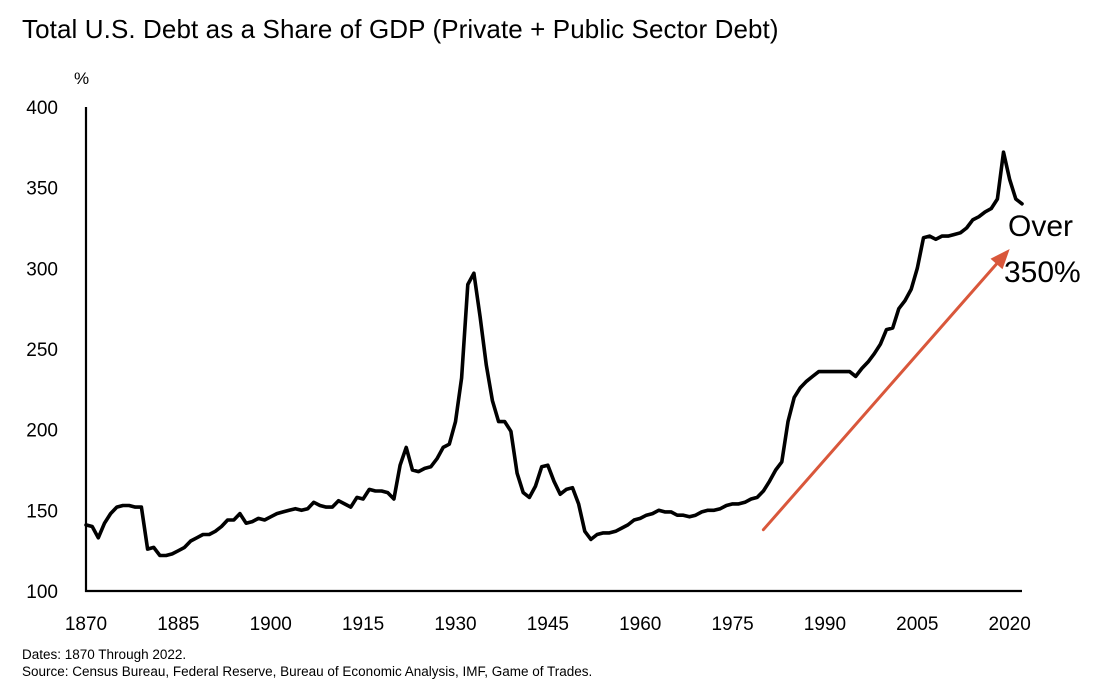  Describe the element at coordinates (732, 624) in the screenshot. I see `x-tick-label: 1975` at that location.